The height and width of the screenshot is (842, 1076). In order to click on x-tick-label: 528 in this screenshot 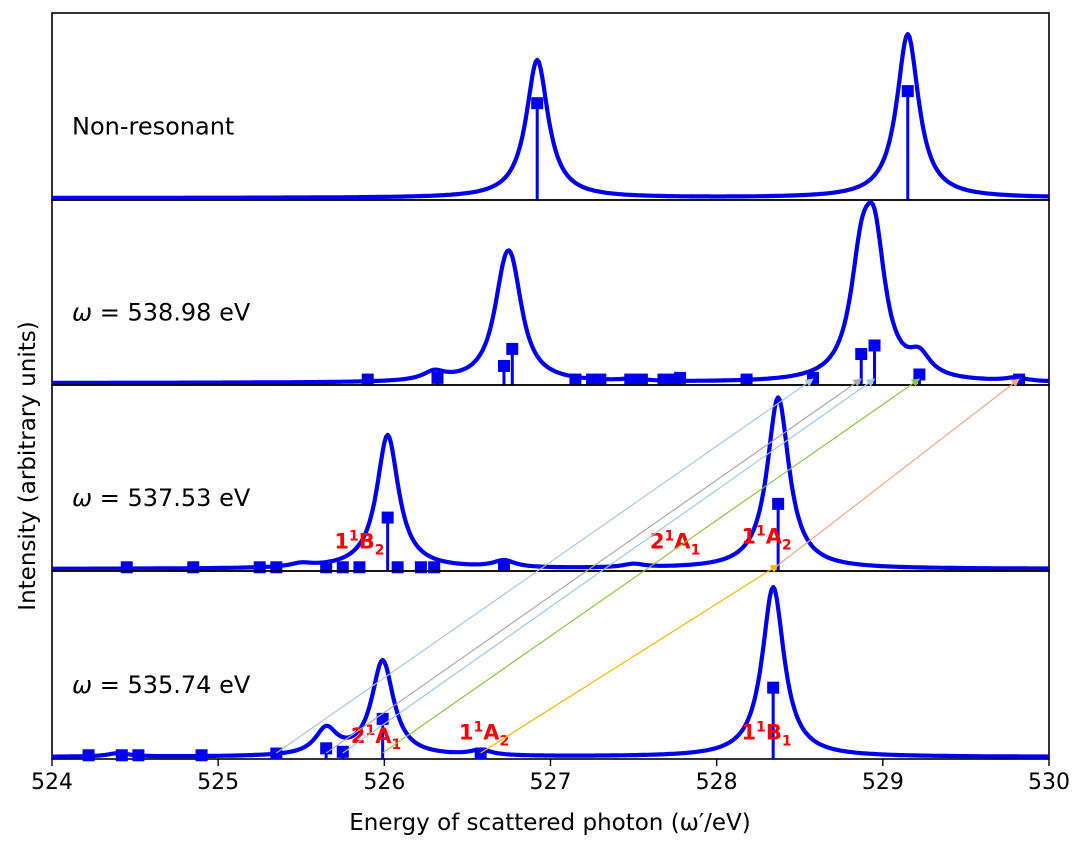, I will do `click(717, 782)`.